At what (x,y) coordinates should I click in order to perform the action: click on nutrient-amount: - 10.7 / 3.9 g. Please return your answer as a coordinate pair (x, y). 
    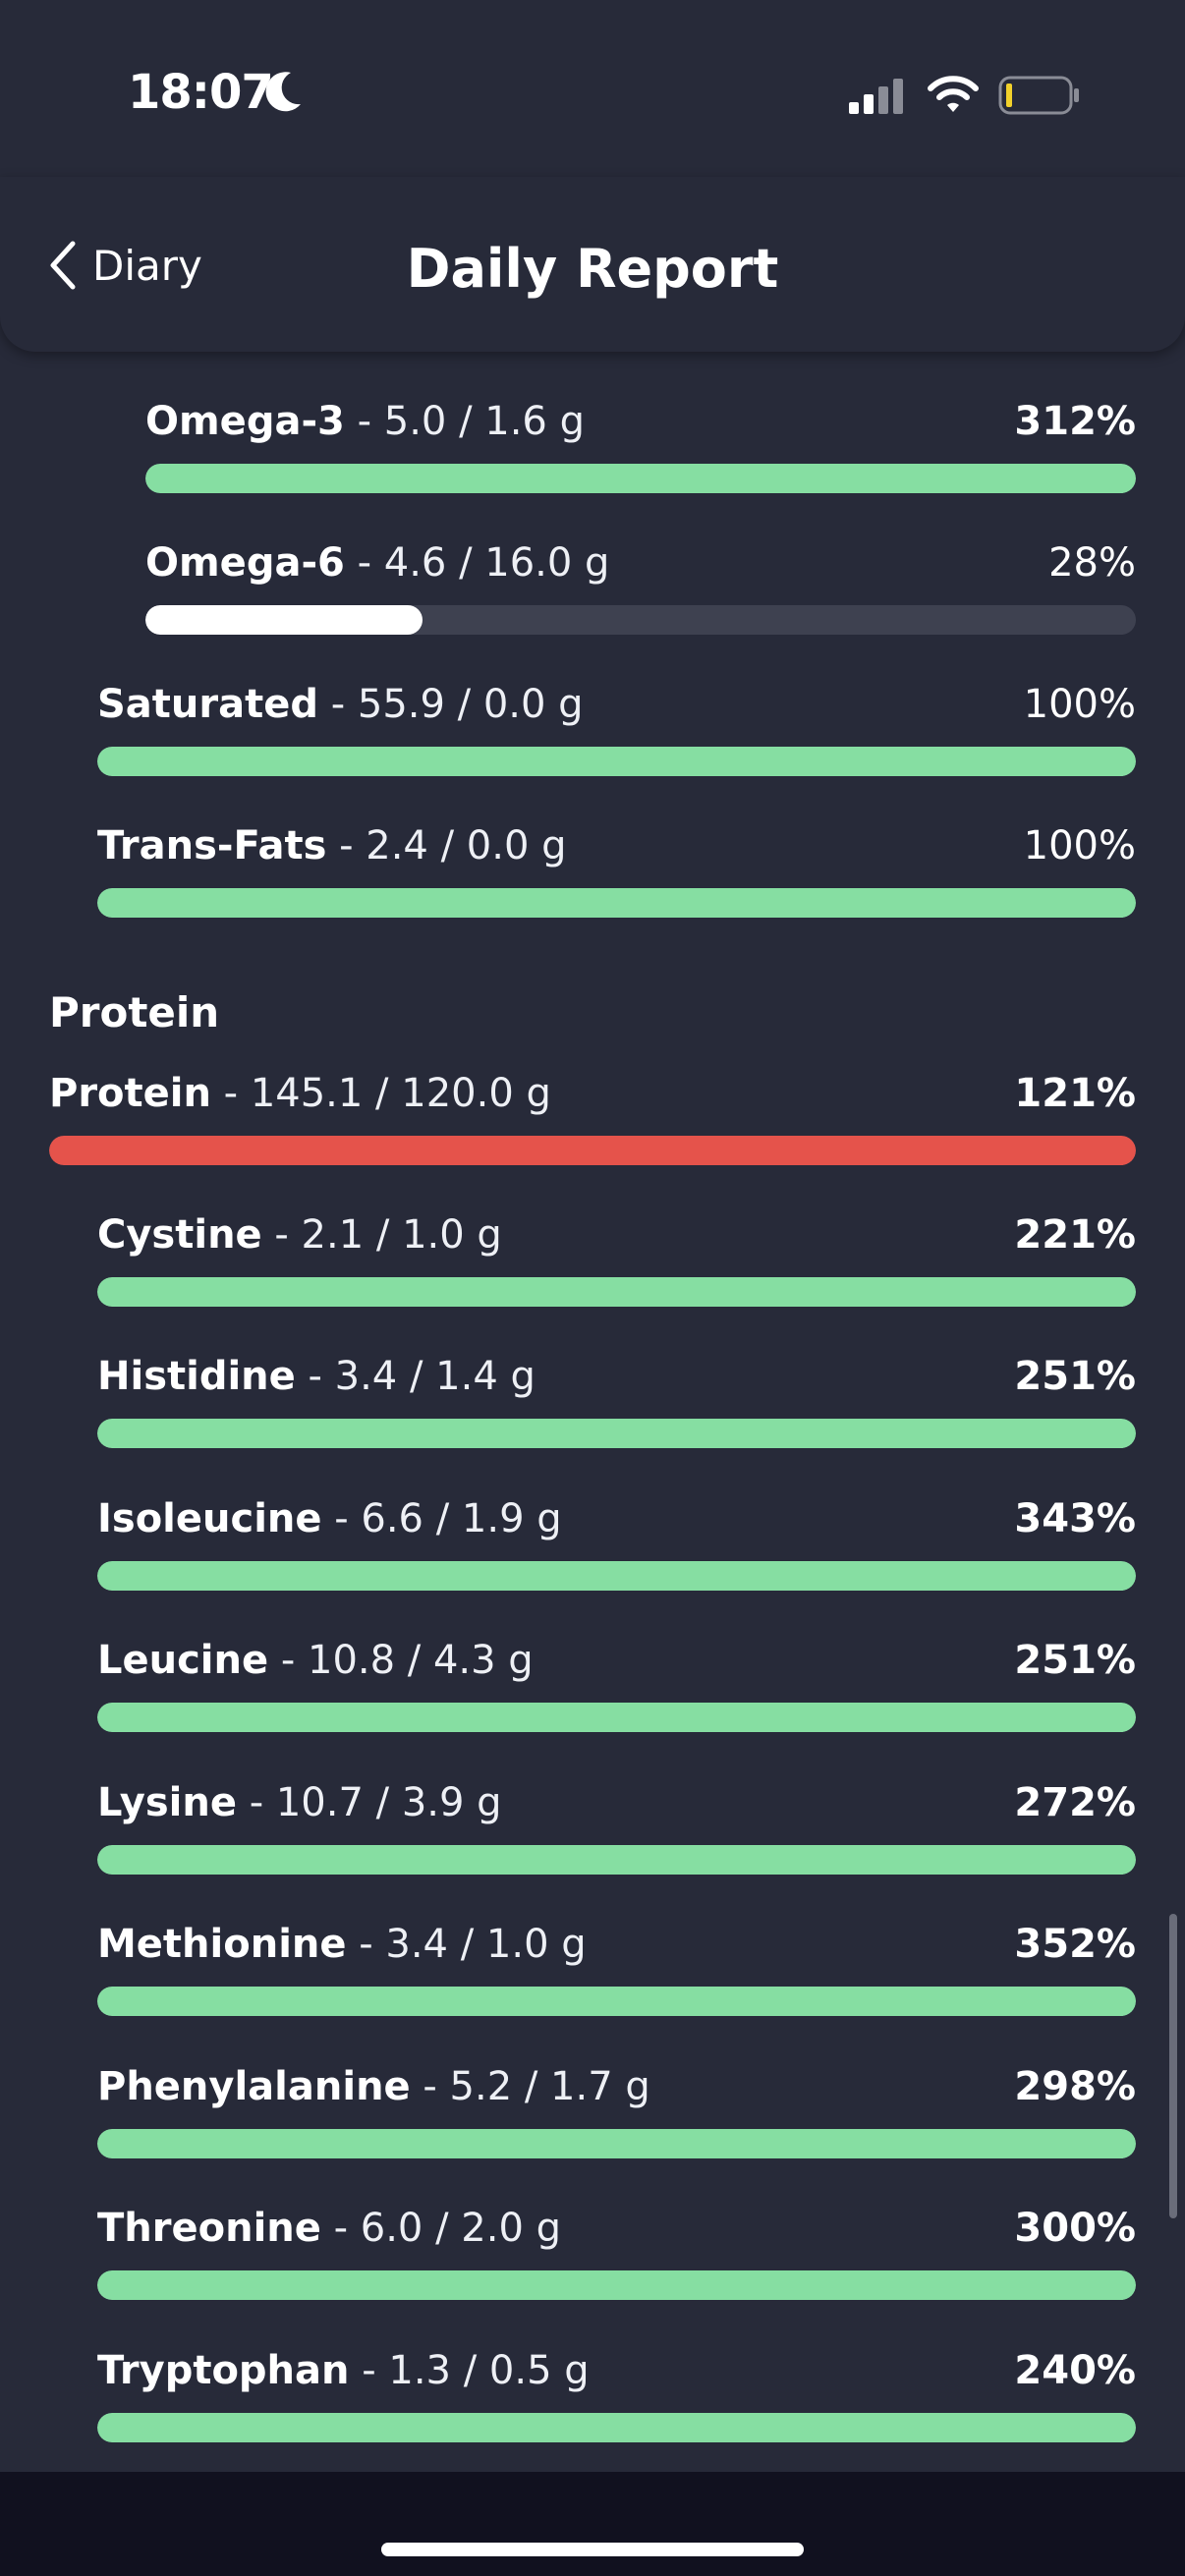
    Looking at the image, I should click on (369, 1802).